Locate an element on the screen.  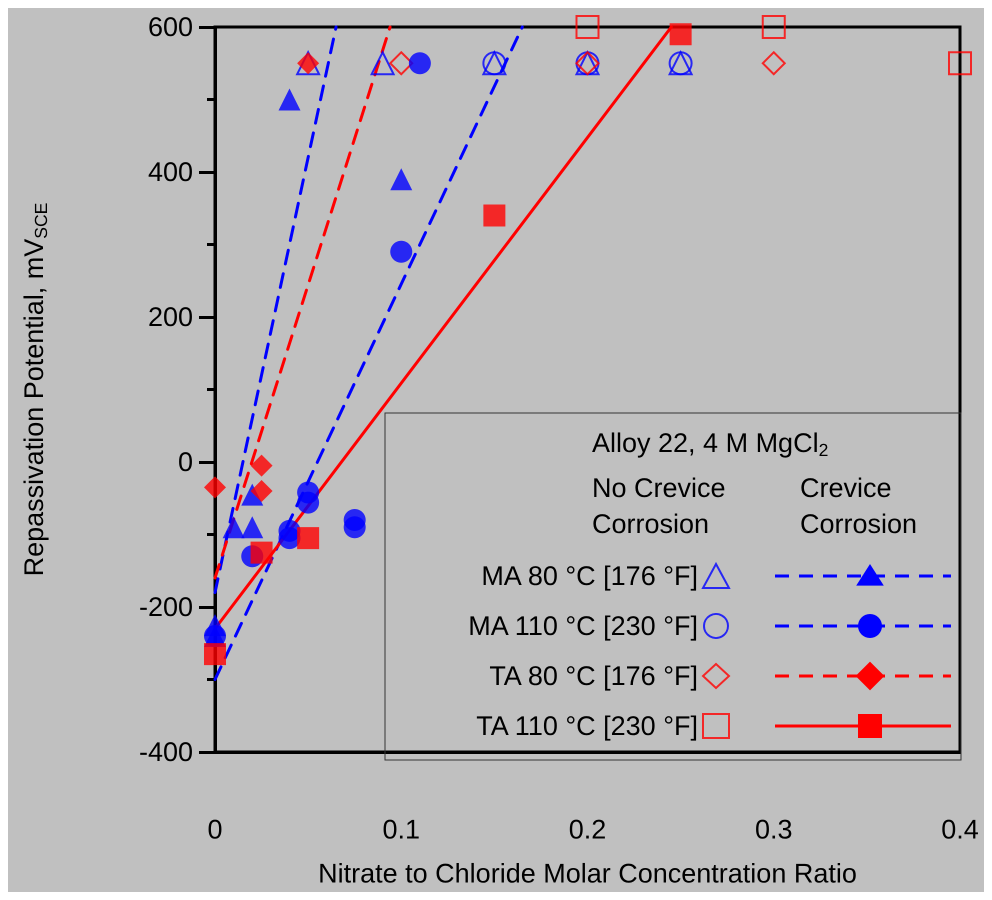
y-tick-label: 600 is located at coordinates (170, 27).